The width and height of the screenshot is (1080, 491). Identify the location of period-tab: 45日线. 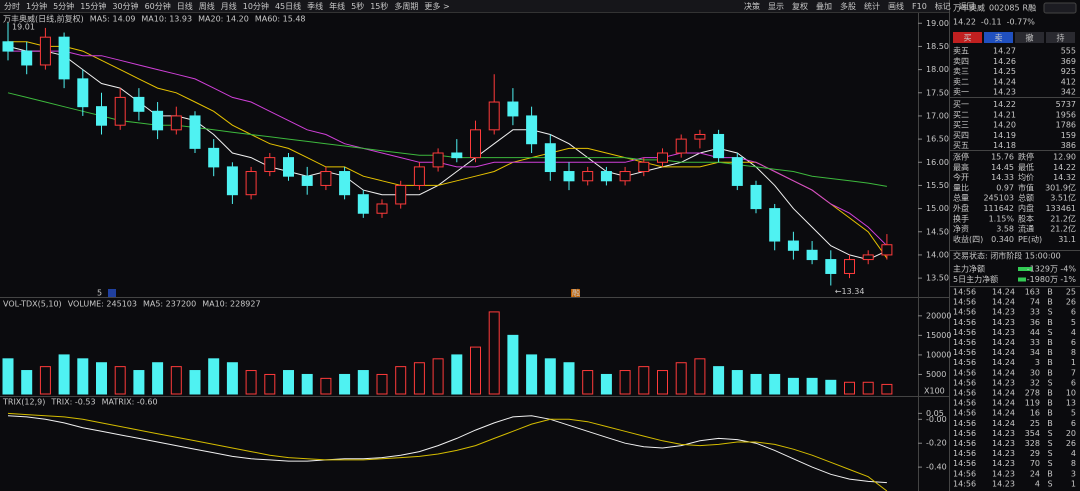
(288, 6).